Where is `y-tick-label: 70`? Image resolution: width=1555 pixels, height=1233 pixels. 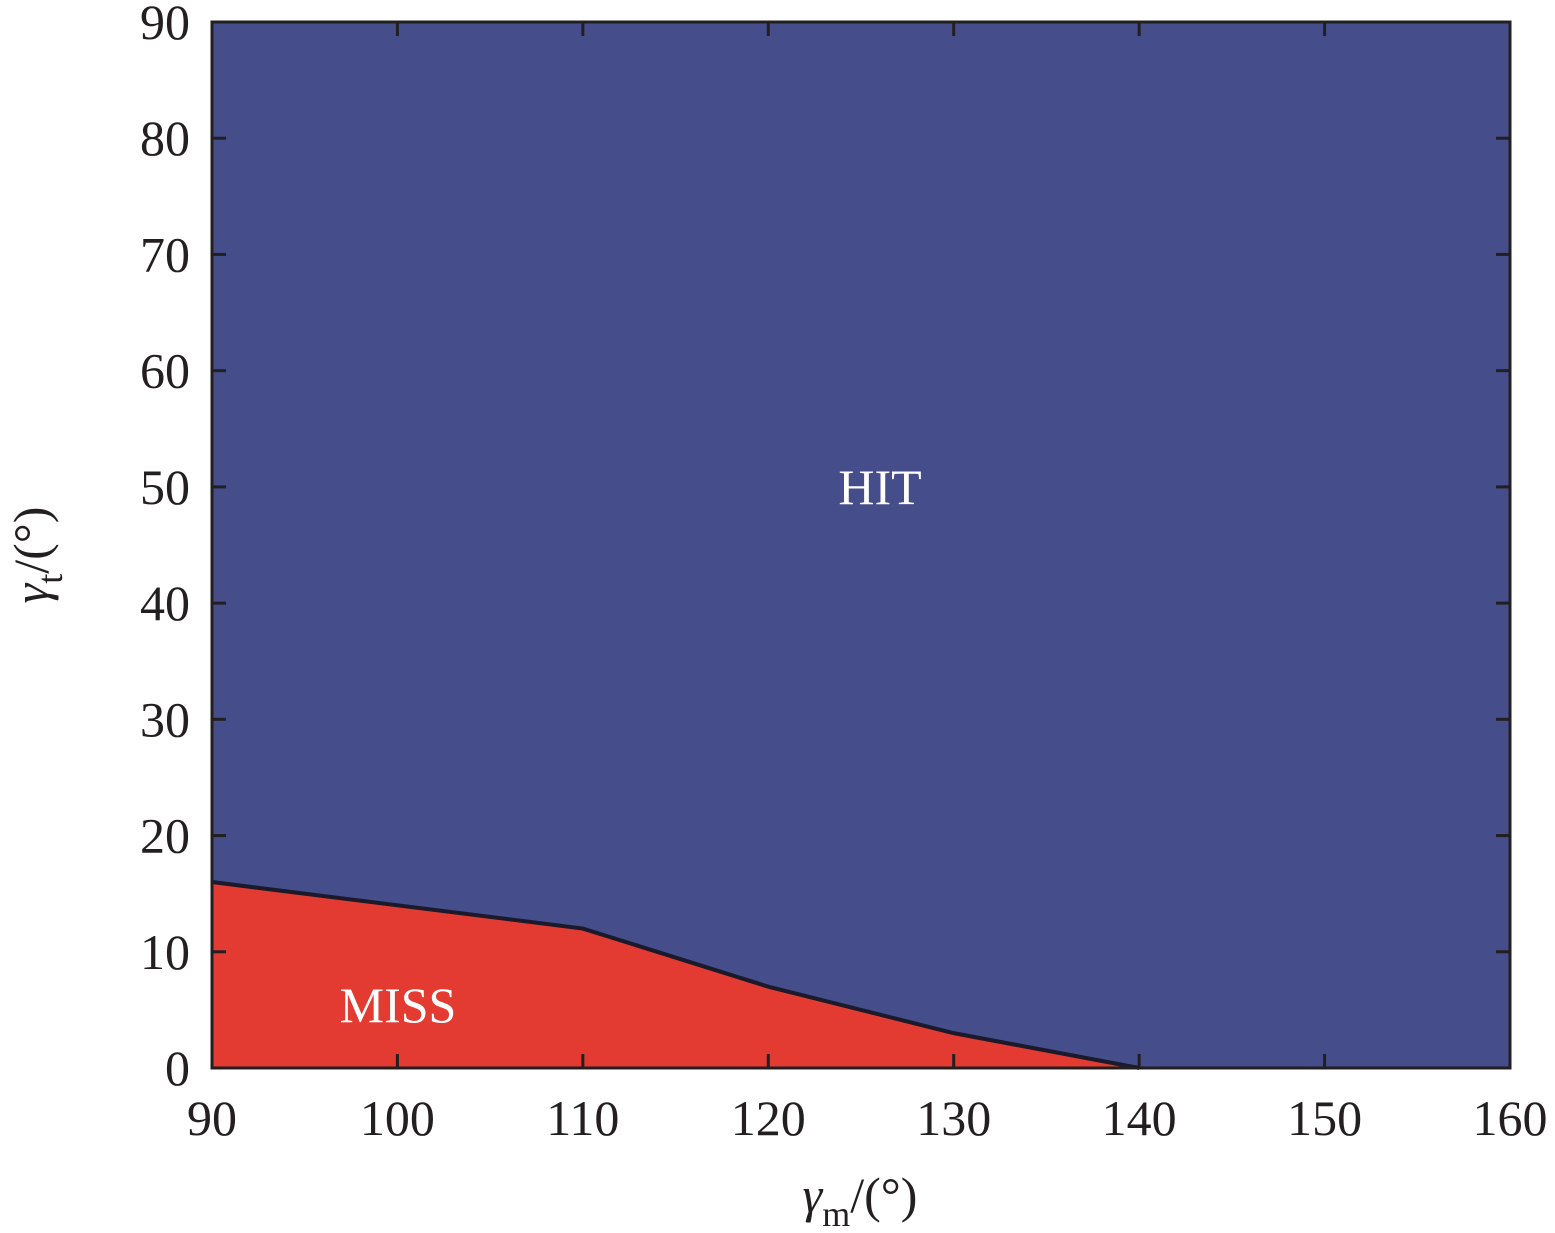 y-tick-label: 70 is located at coordinates (165, 254).